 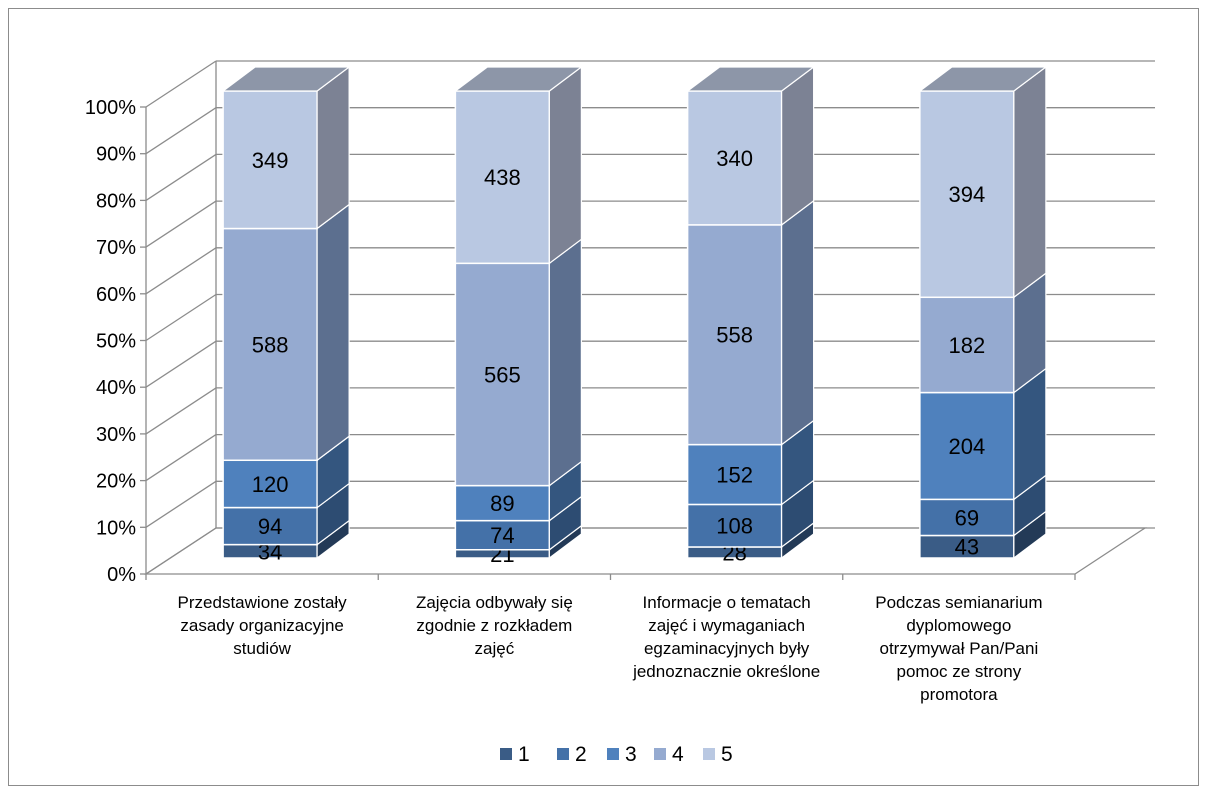 I want to click on data-label: 74, so click(x=502, y=535).